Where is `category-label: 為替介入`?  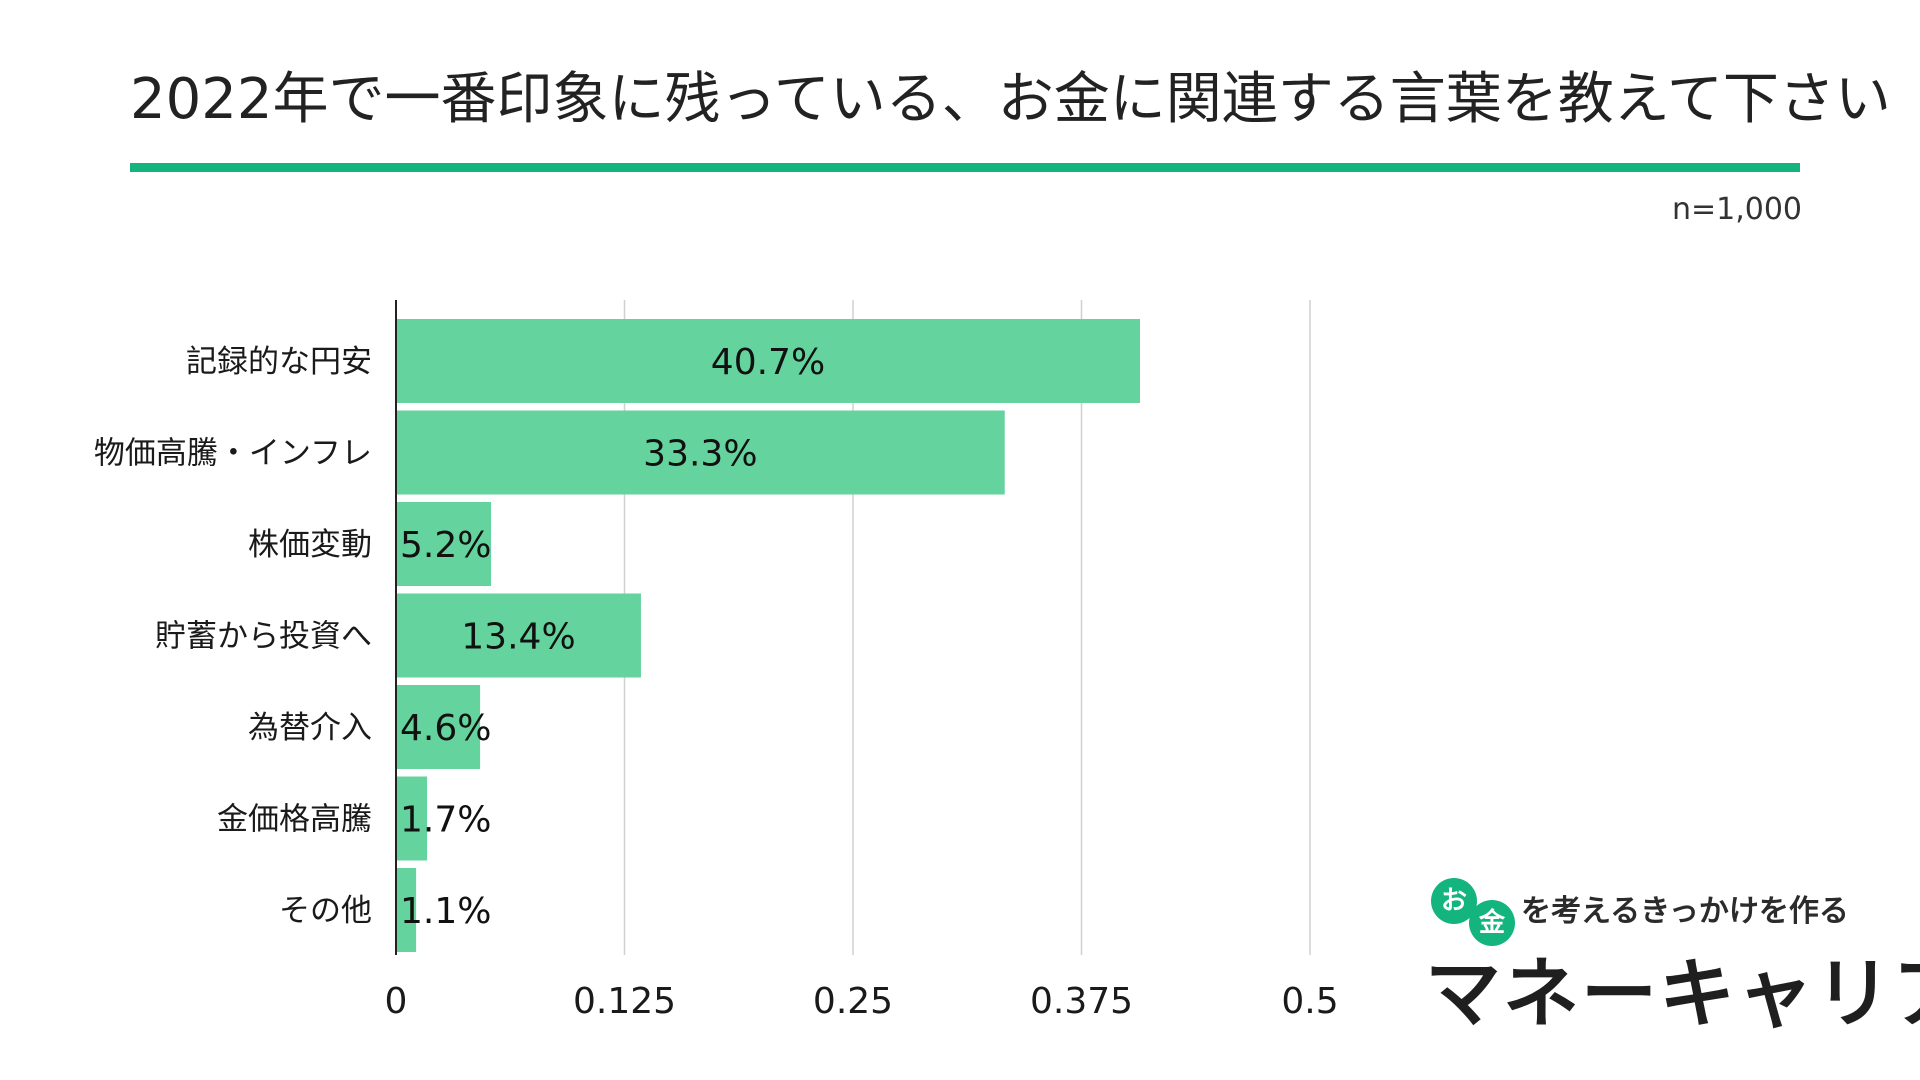
category-label: 為替介入 is located at coordinates (310, 728).